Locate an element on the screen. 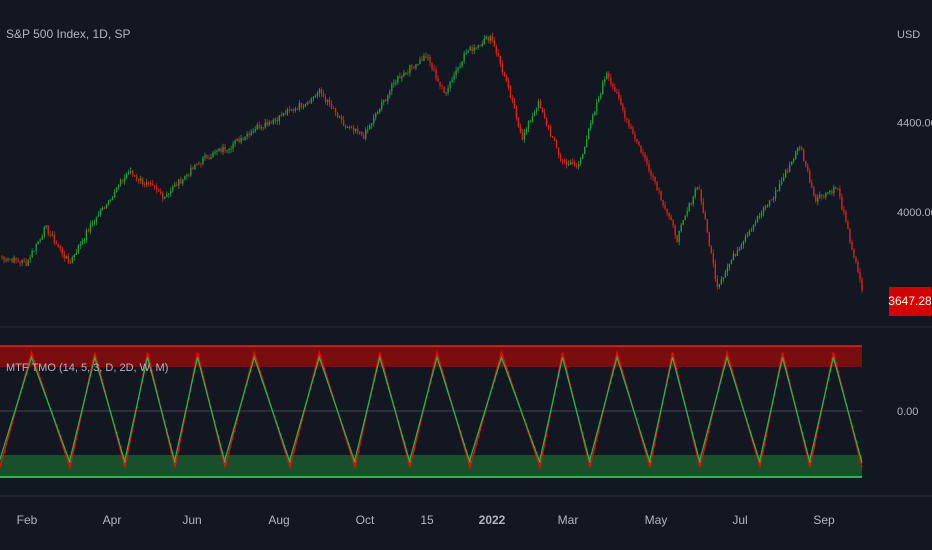 This screenshot has width=932, height=550. zero-tick-label: 0.00 is located at coordinates (907, 412).